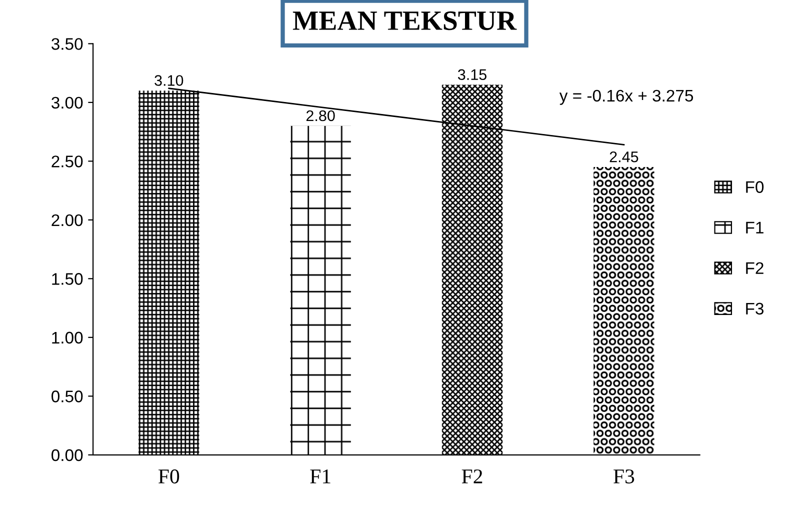 This screenshot has width=809, height=514. I want to click on annotation: y = -0.16x + 3.275, so click(626, 97).